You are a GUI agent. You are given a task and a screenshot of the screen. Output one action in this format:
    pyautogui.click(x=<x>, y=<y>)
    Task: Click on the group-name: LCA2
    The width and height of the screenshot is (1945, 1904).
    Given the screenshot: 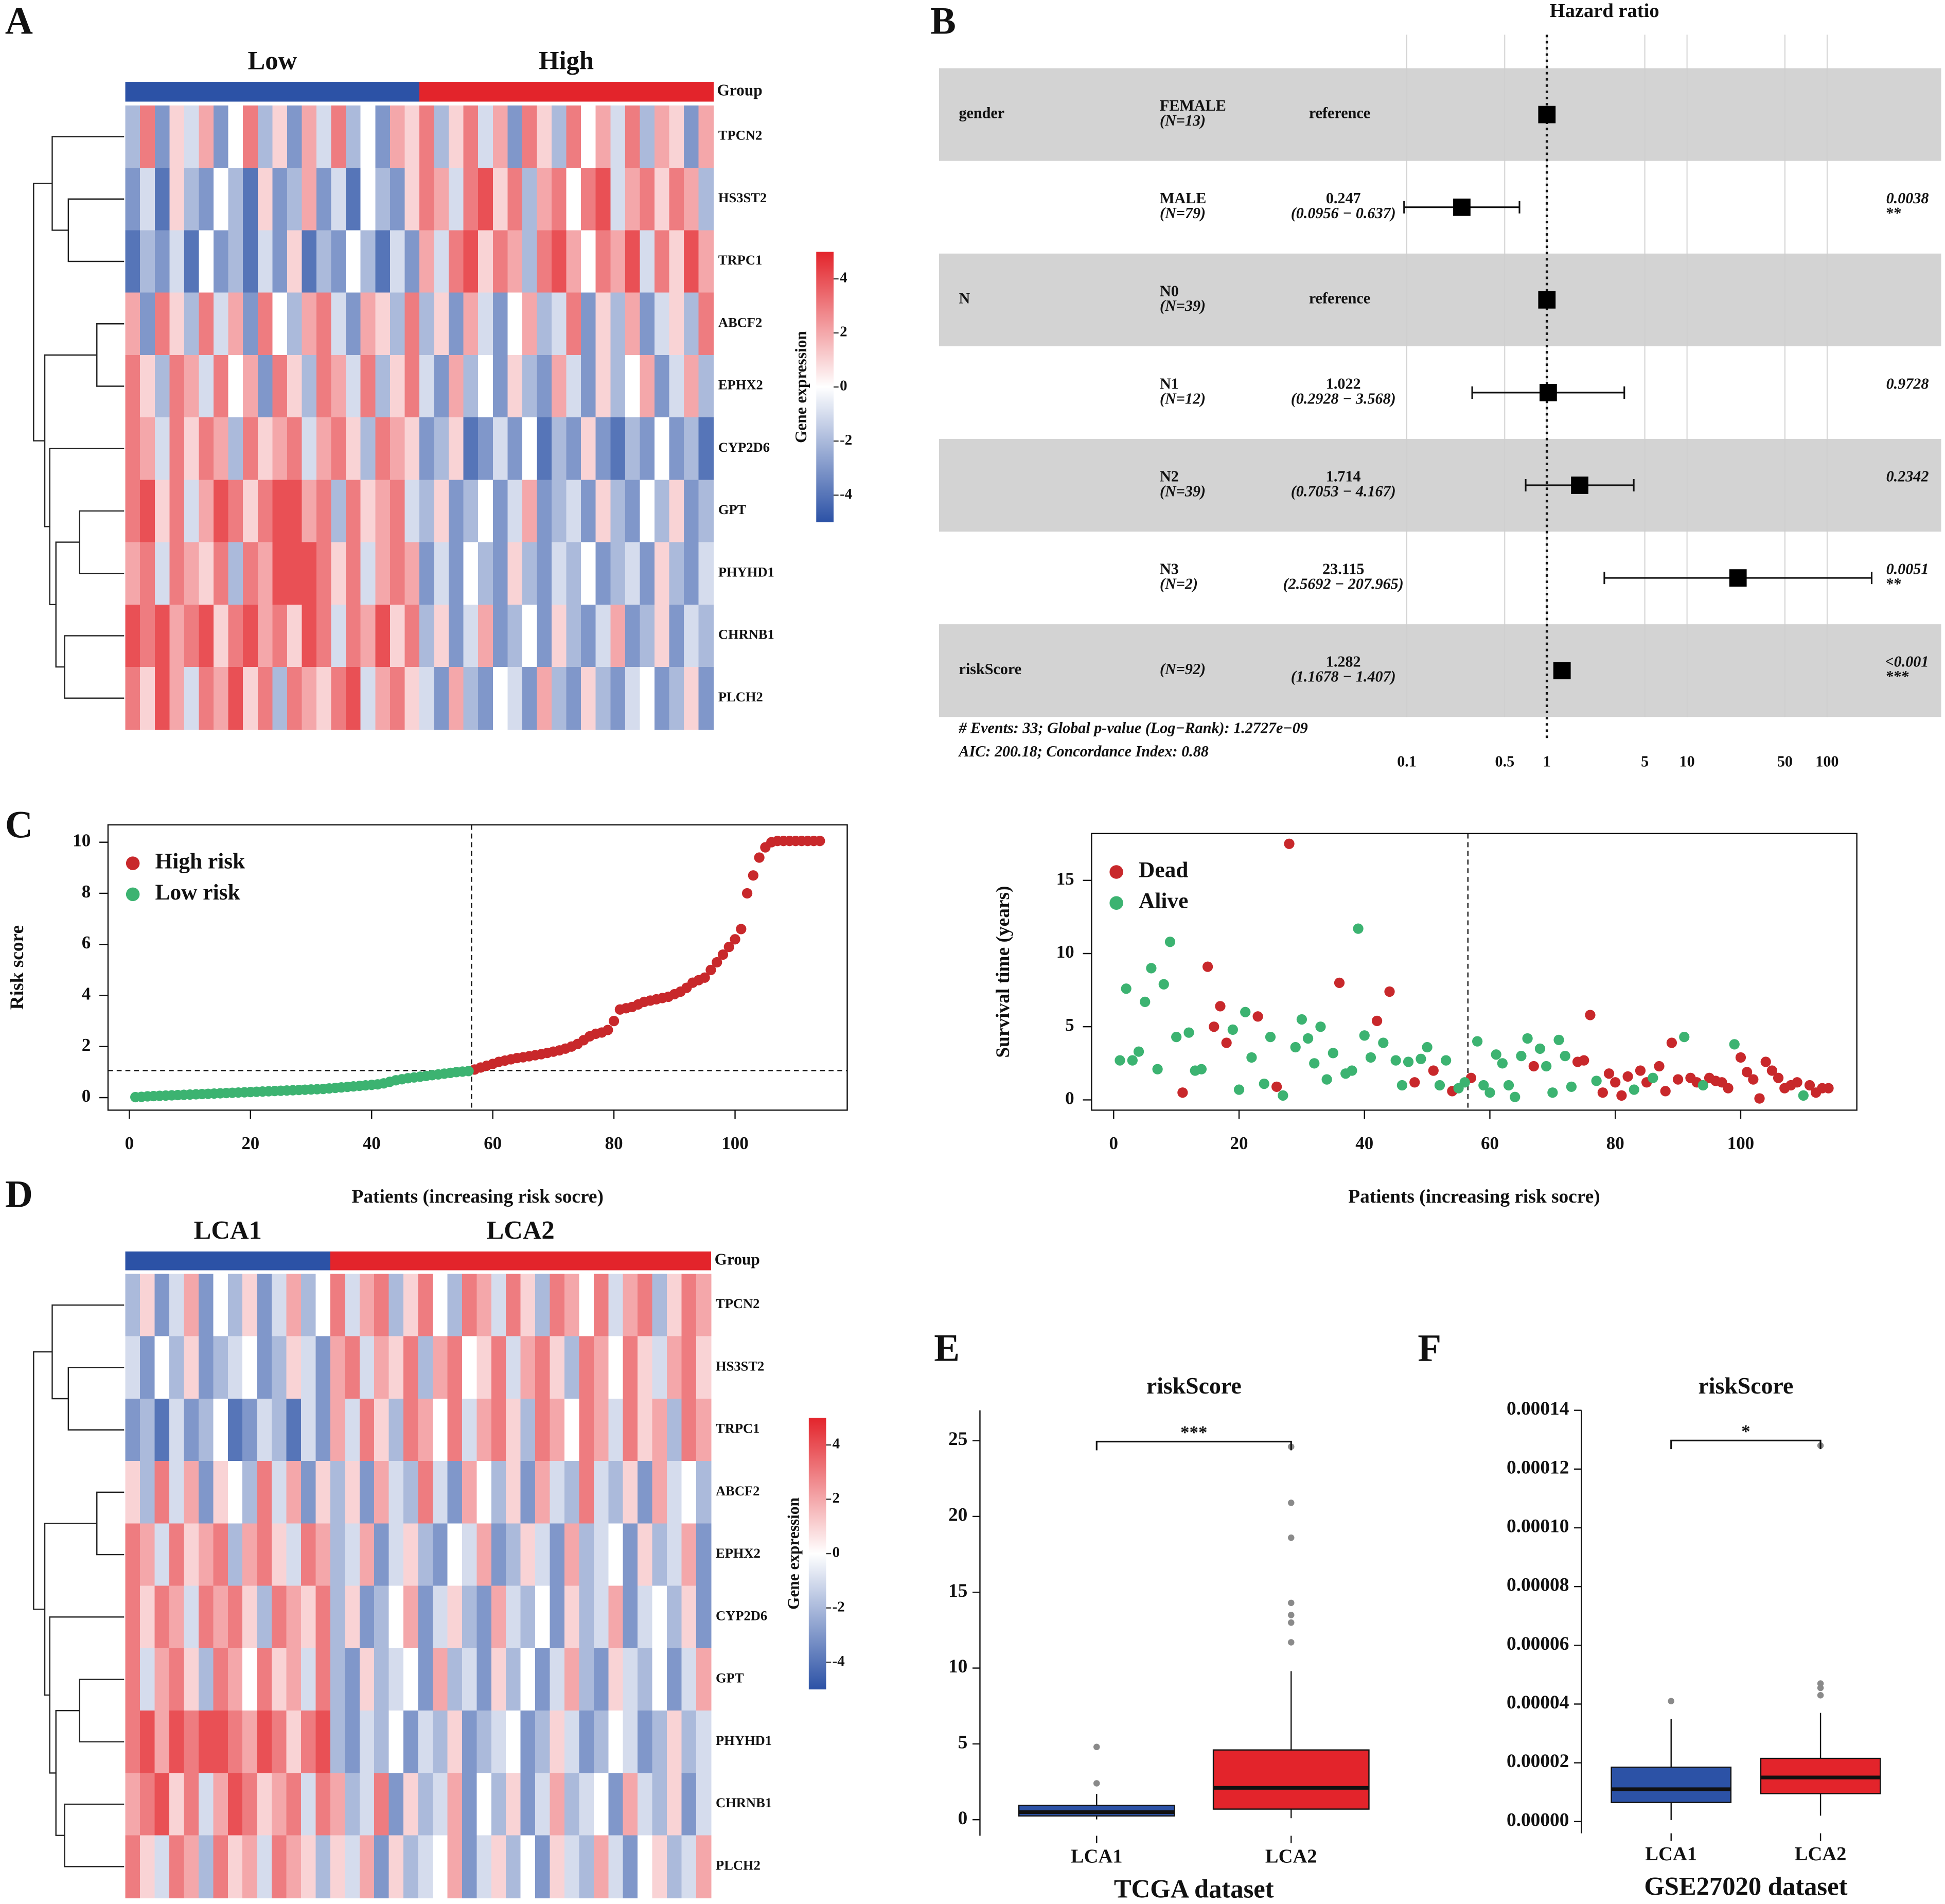 What is the action you would take?
    pyautogui.click(x=521, y=1230)
    